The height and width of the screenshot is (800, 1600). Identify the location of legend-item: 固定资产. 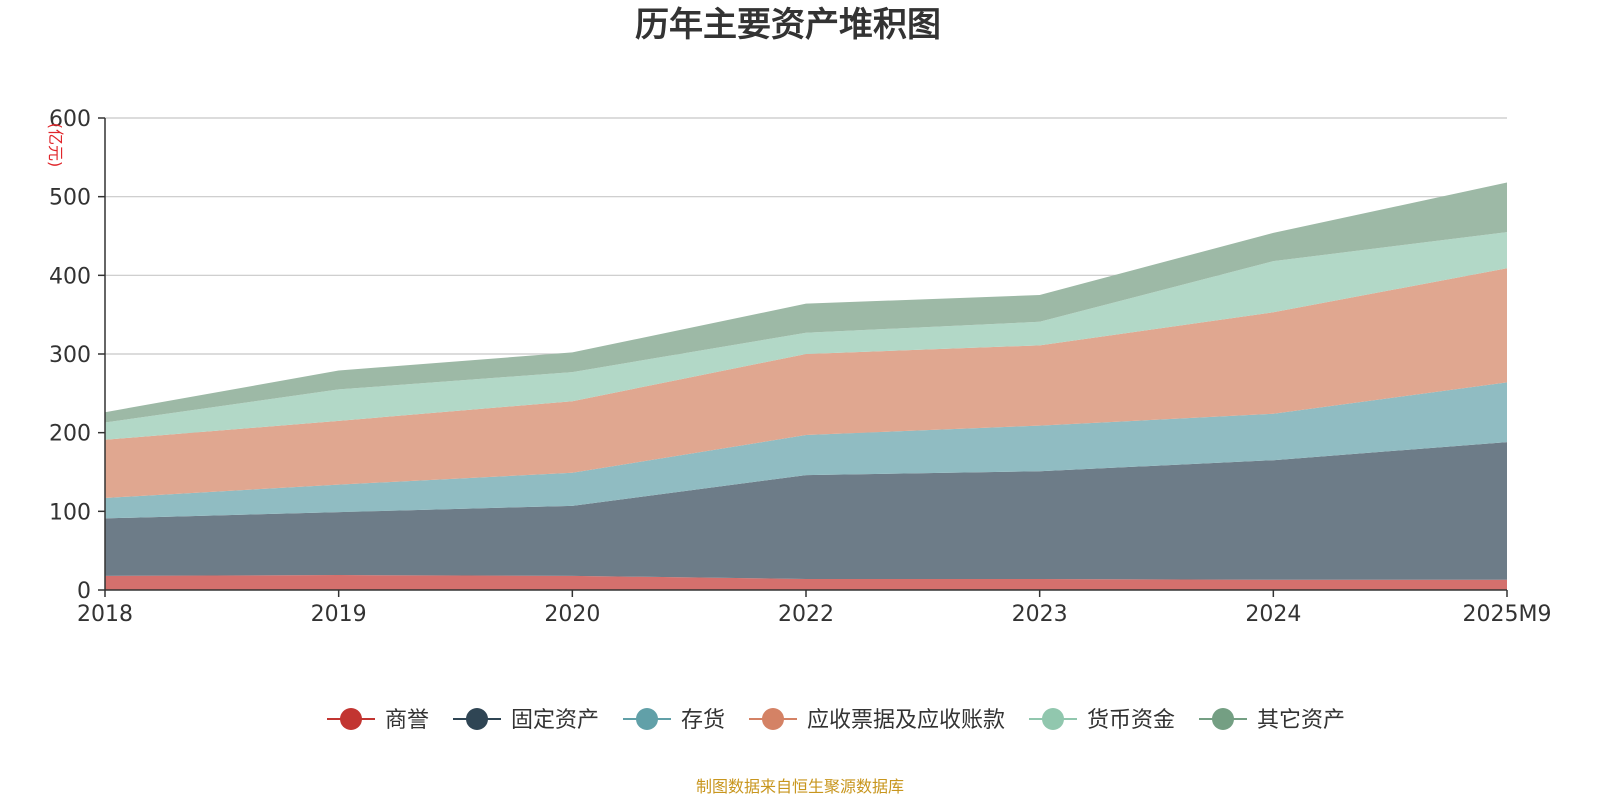
(526, 720).